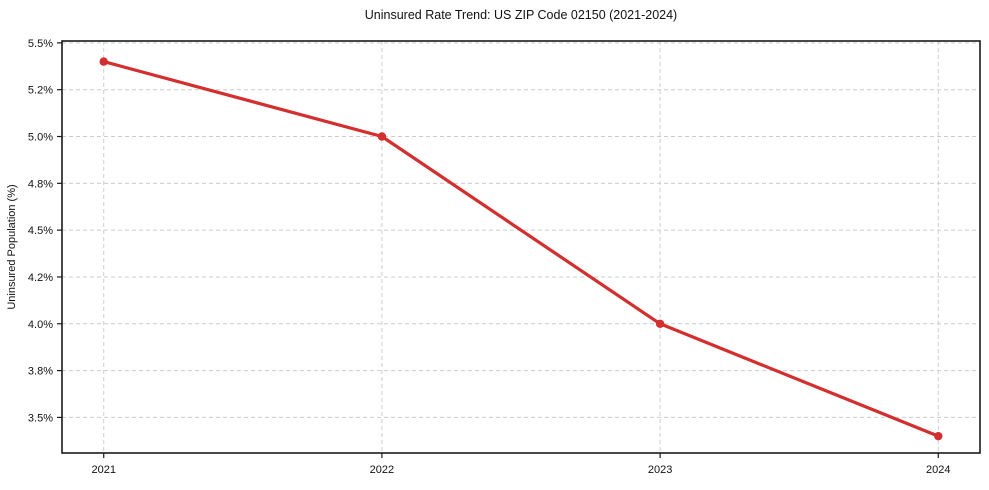 The width and height of the screenshot is (989, 490). What do you see at coordinates (103, 470) in the screenshot?
I see `x-tick-label: 2021` at bounding box center [103, 470].